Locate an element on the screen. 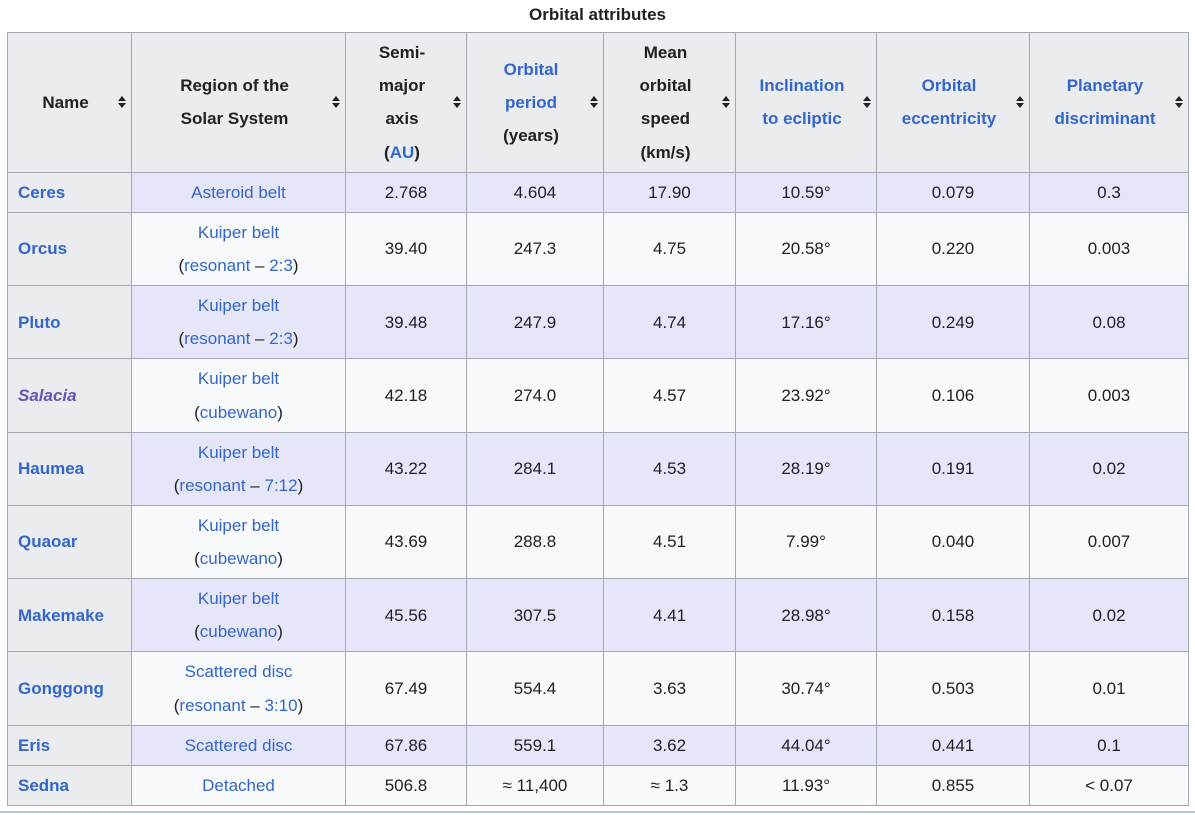 This screenshot has width=1195, height=815. cell-ecc: 0.220 is located at coordinates (953, 249).